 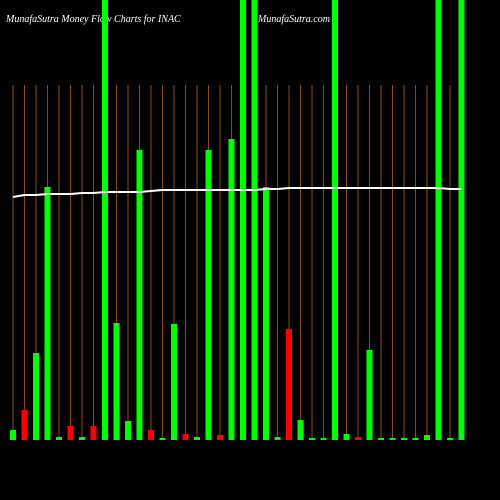 What do you see at coordinates (293, 19) in the screenshot?
I see `chart-subtitle: MunafaSutra.com` at bounding box center [293, 19].